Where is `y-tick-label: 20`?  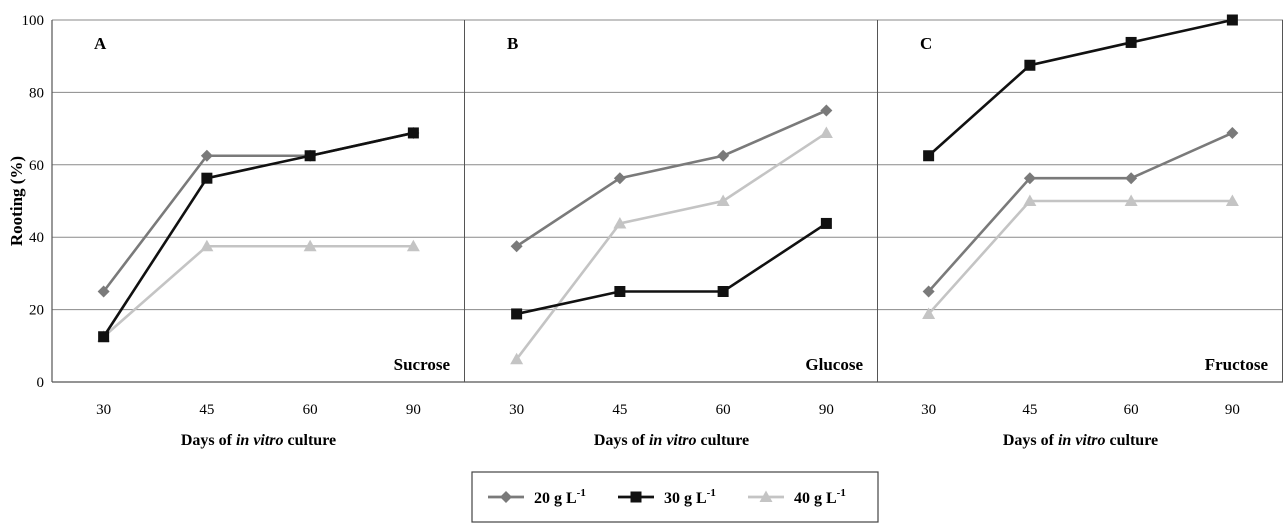
y-tick-label: 20 is located at coordinates (36, 311).